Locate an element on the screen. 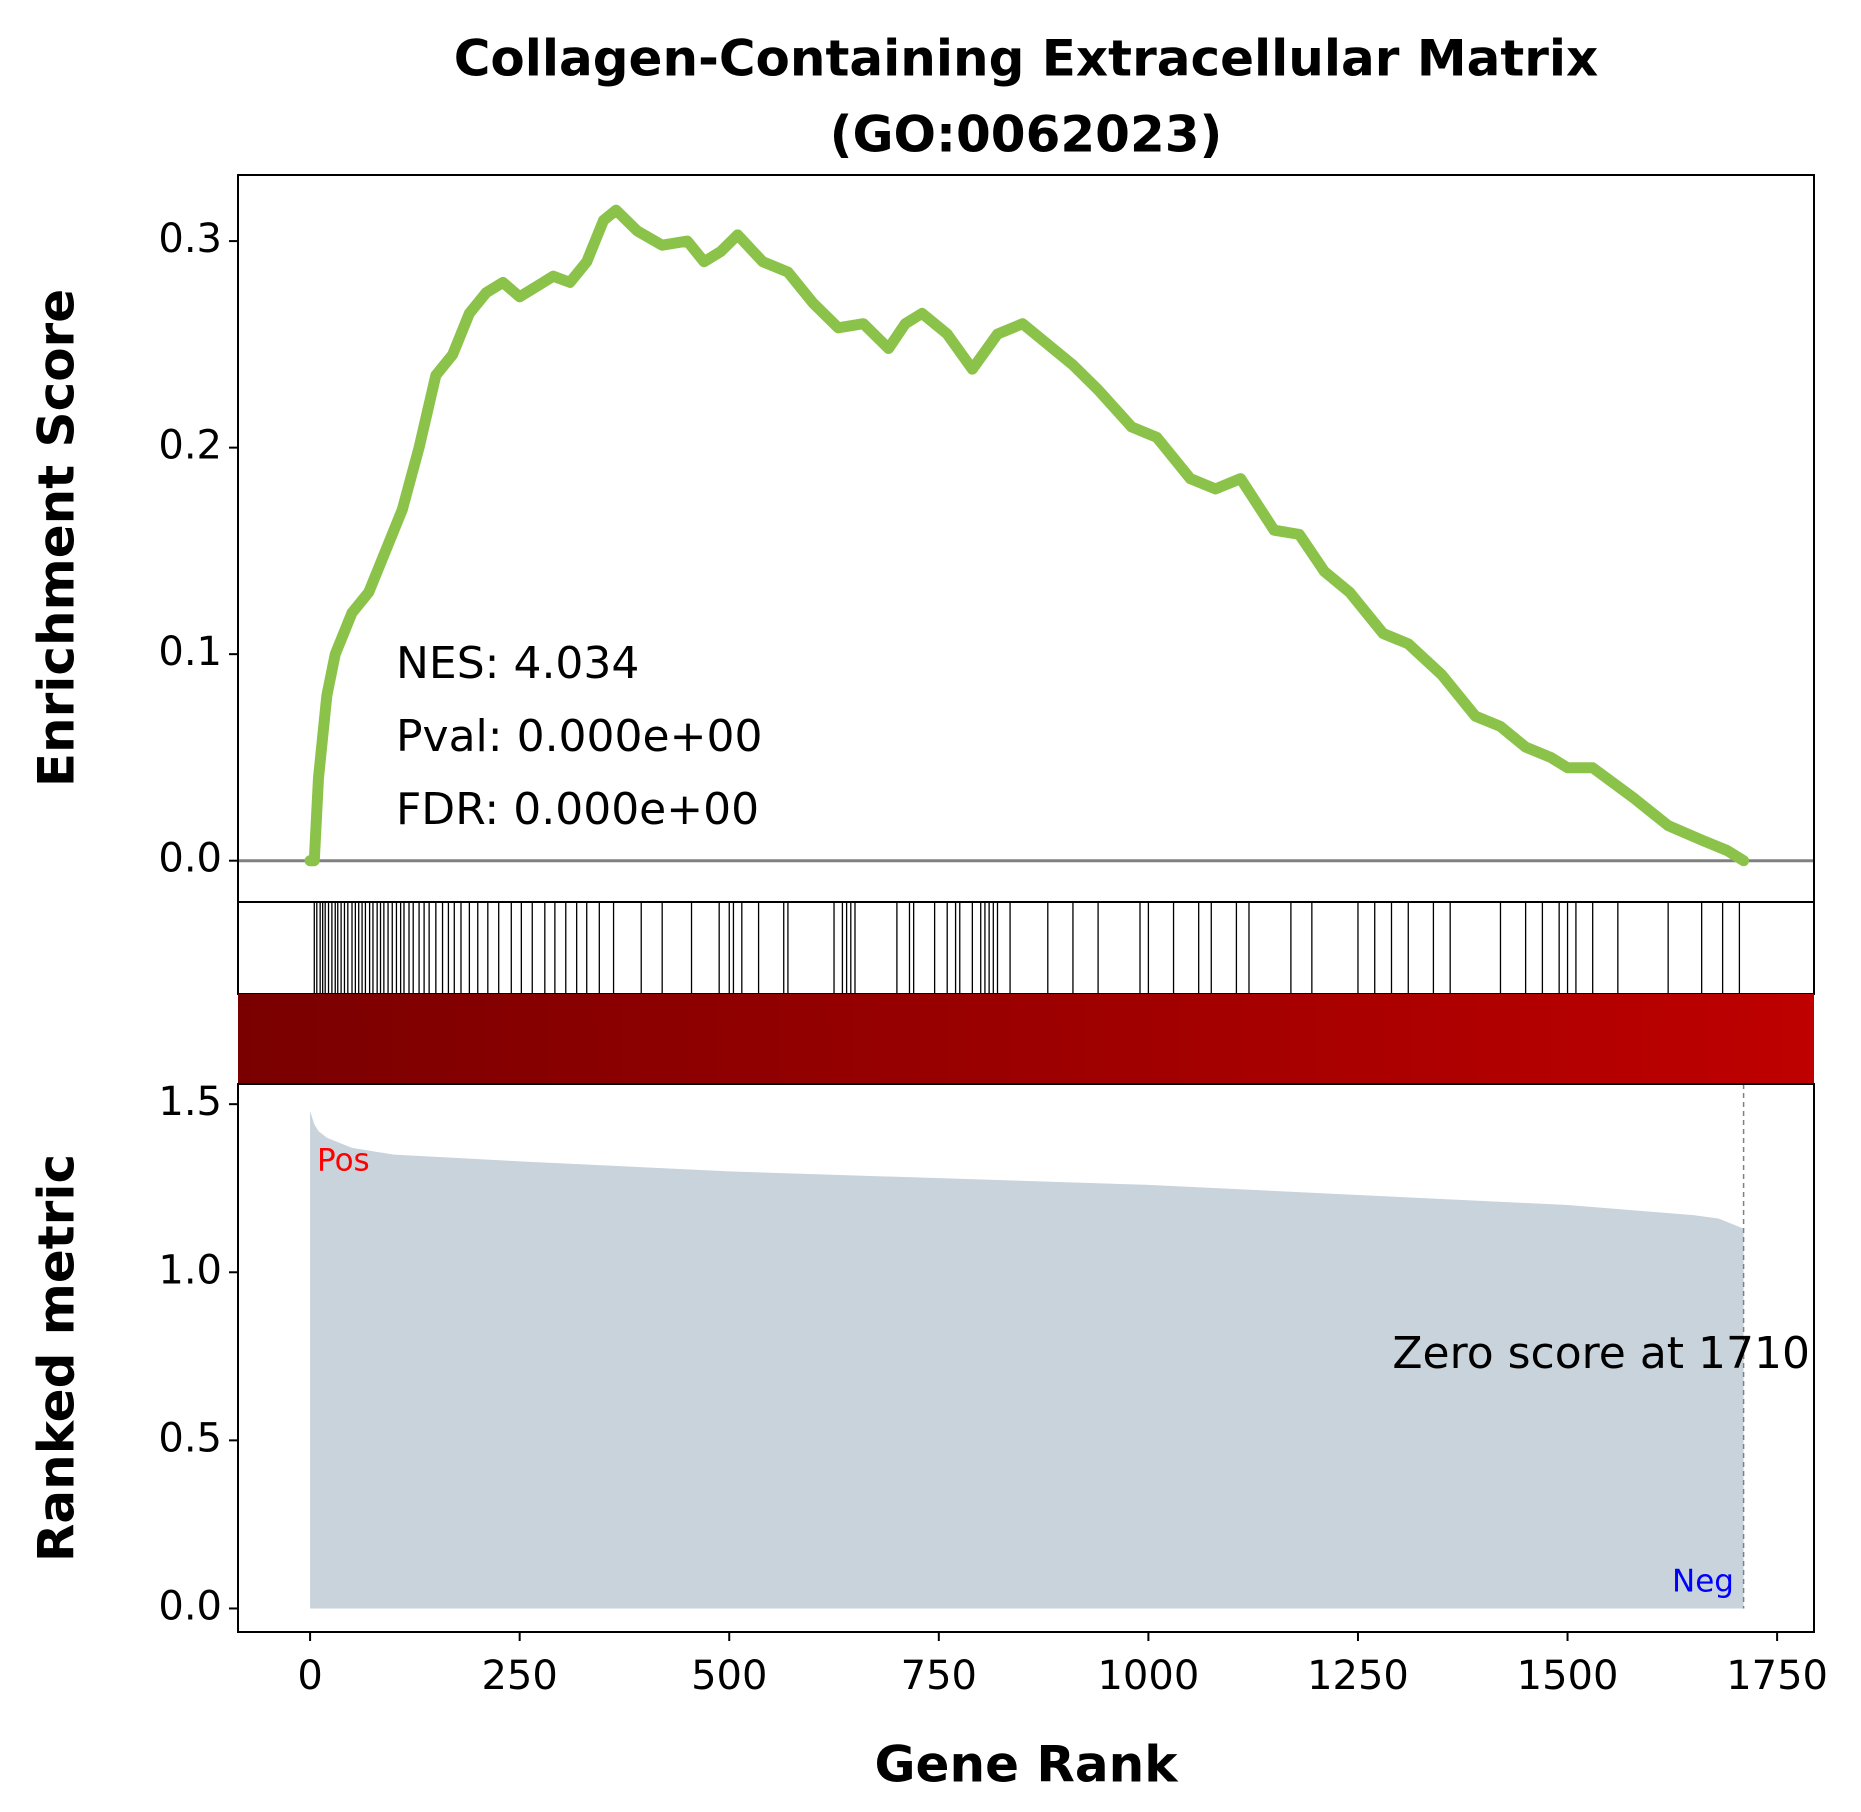 The height and width of the screenshot is (1812, 1861). x-tick-label: 1500 is located at coordinates (1568, 1676).